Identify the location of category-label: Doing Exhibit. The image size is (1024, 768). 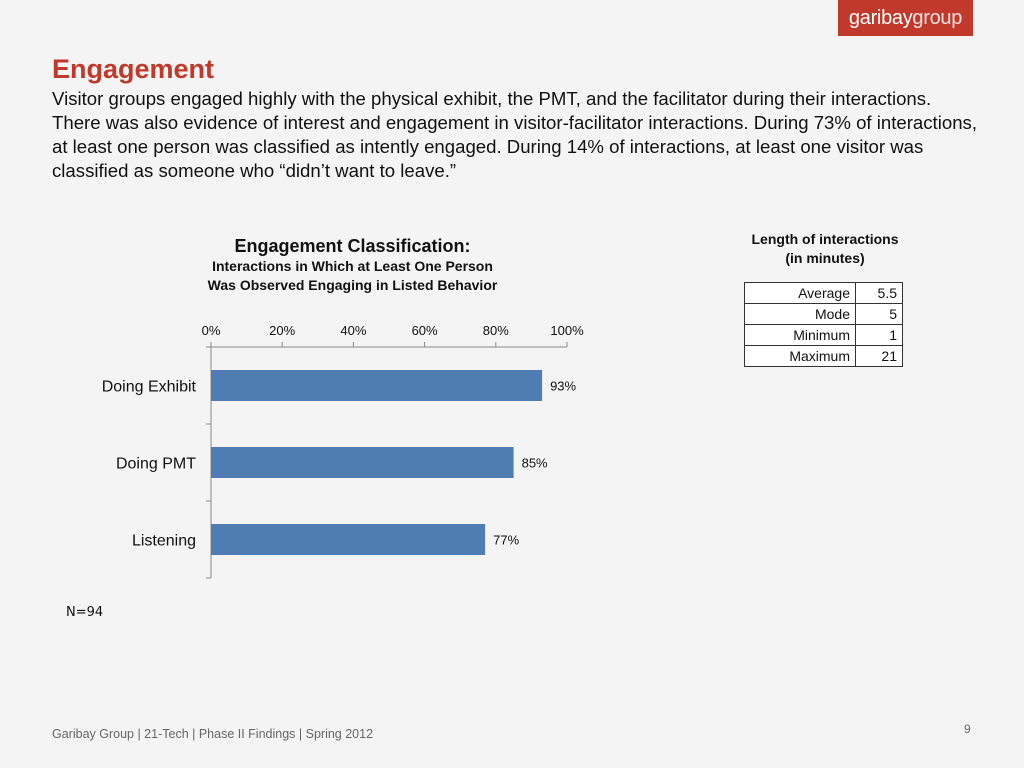
(149, 387).